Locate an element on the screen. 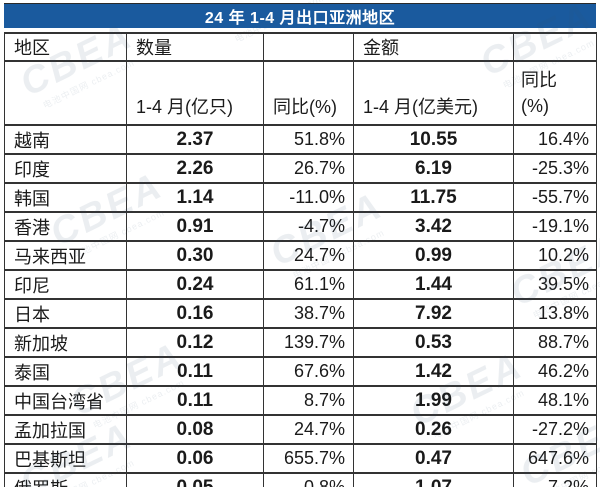  table-row: 孟加拉国 0.08 24.7% 0.26 -27.2% is located at coordinates (300, 429).